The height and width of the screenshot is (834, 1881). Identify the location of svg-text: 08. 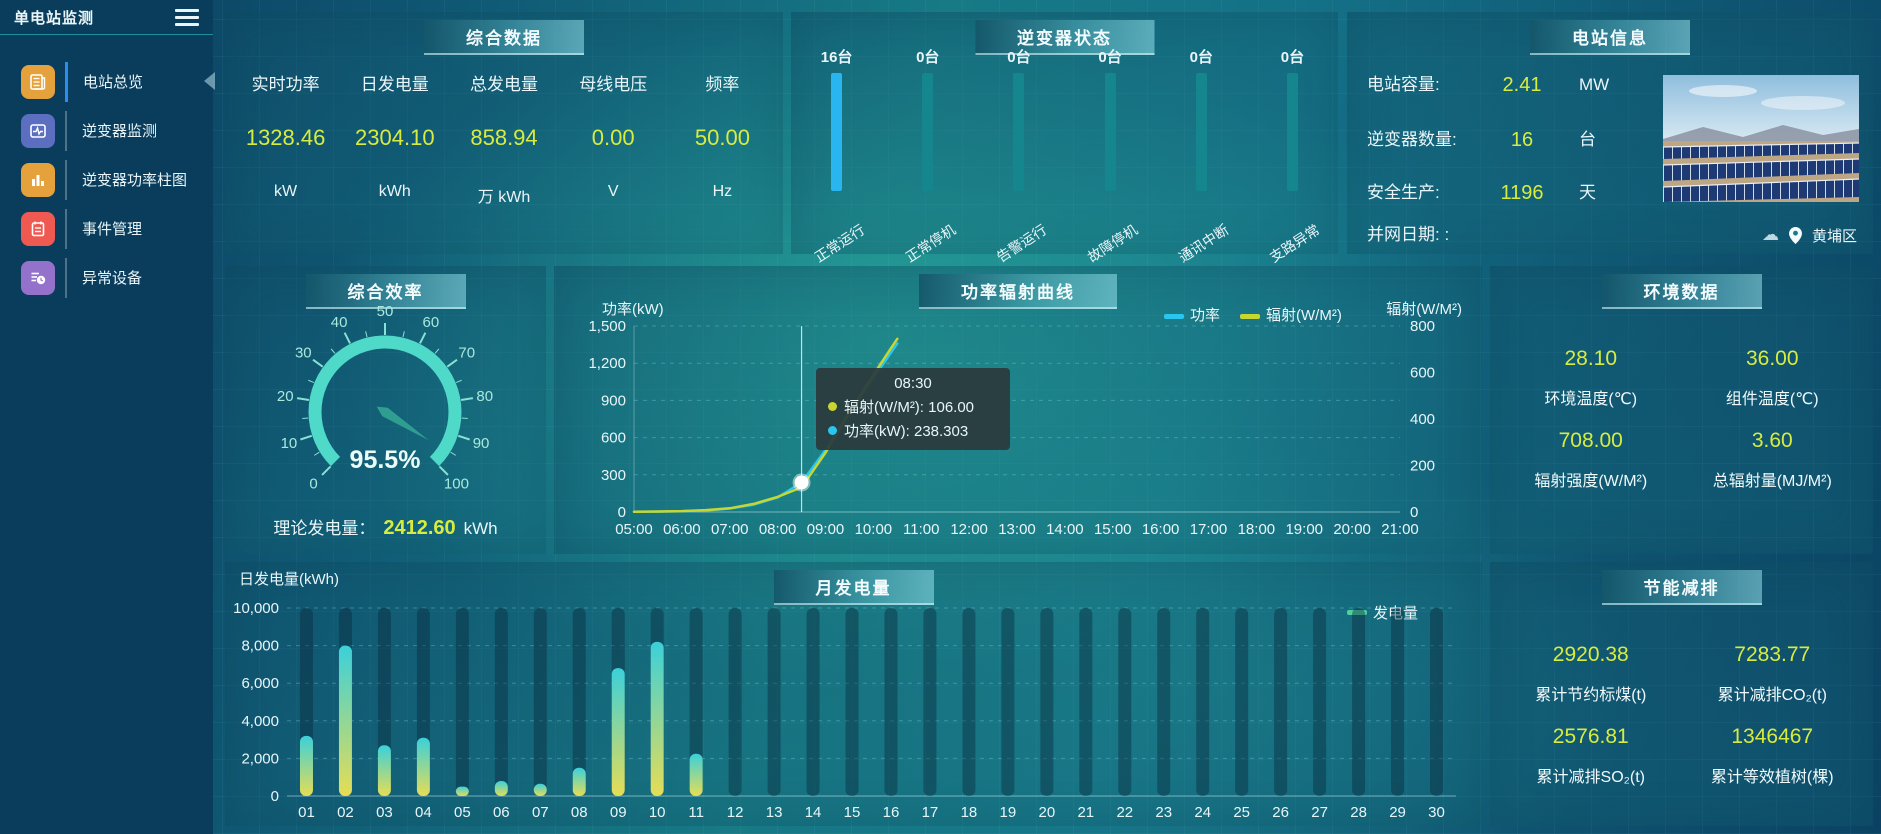
(579, 812).